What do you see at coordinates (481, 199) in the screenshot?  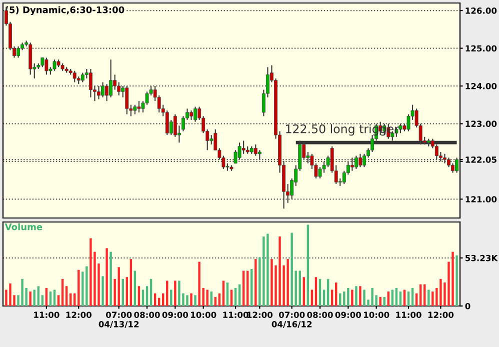 I see `y-tick-label: 121.00` at bounding box center [481, 199].